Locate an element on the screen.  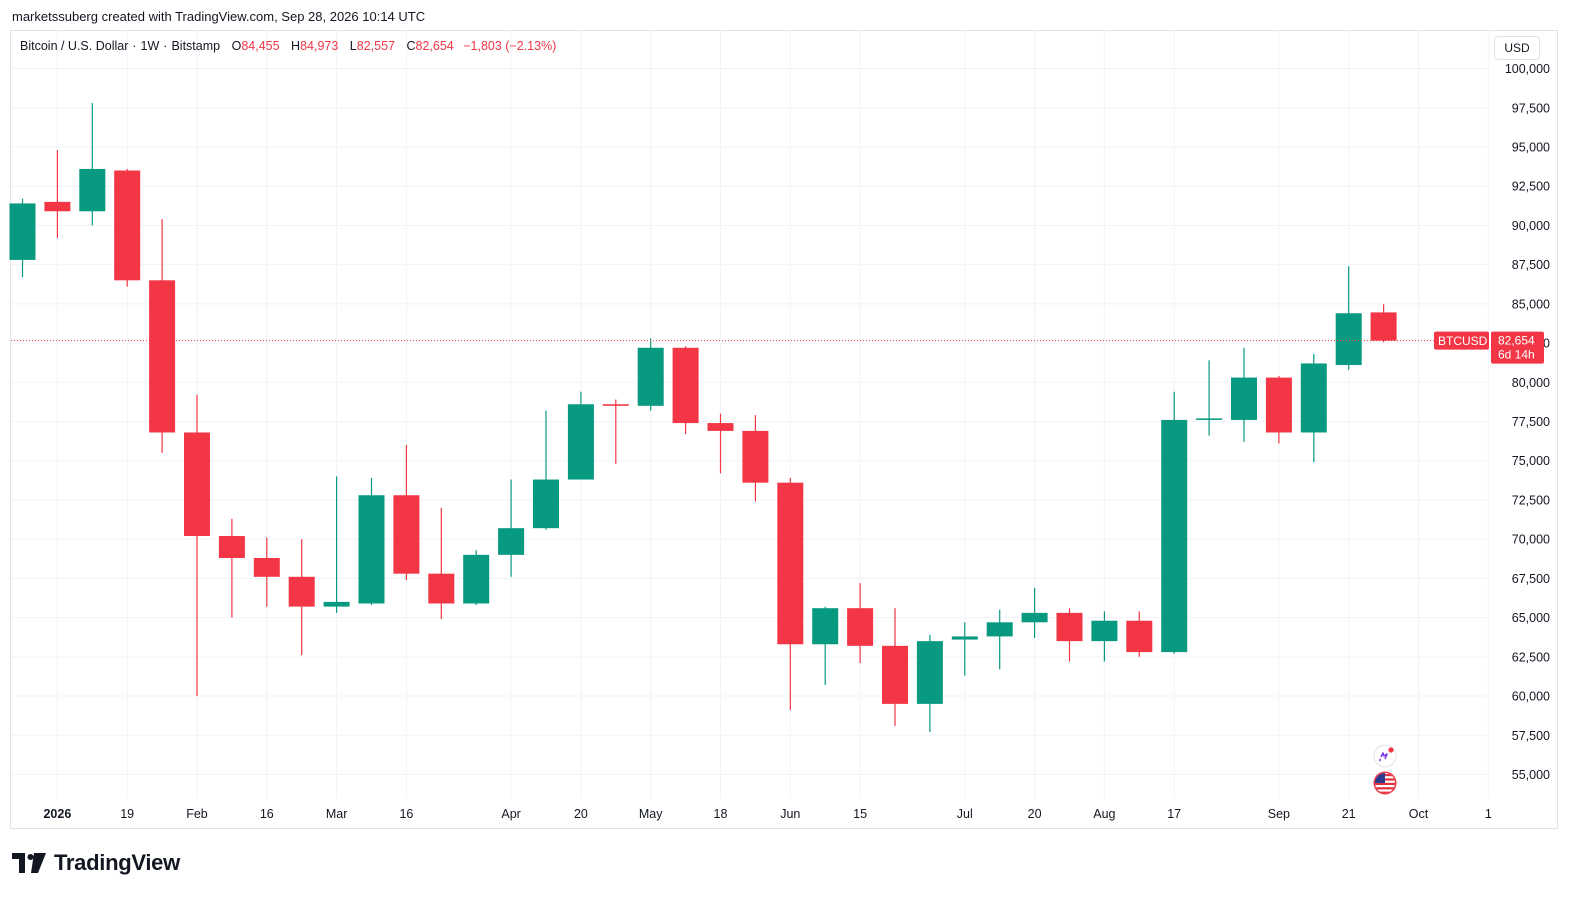
x-tick-label: 1 is located at coordinates (1488, 814).